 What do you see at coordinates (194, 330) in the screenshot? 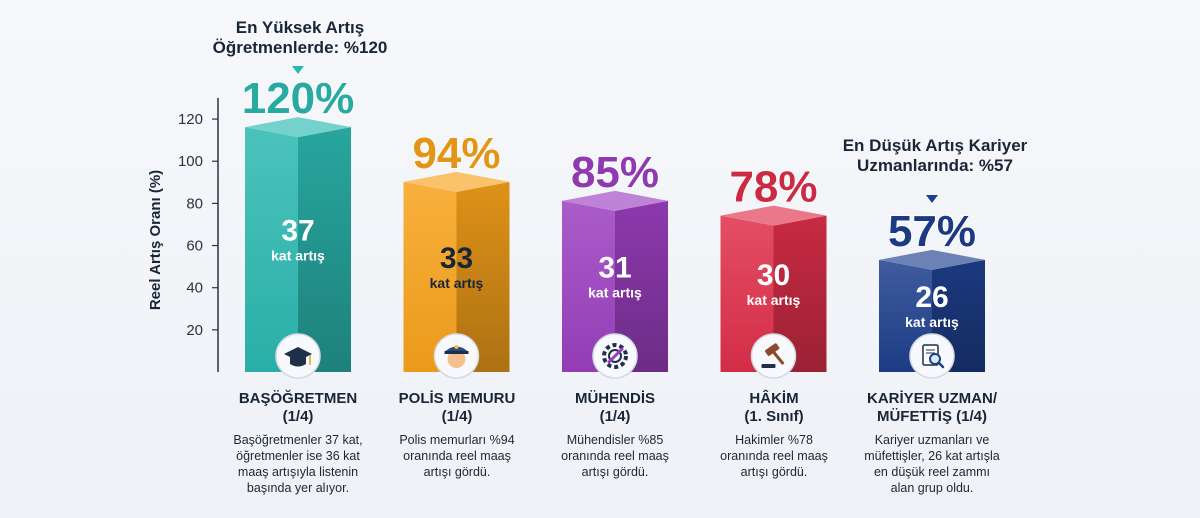
I see `y-tick-label: 20` at bounding box center [194, 330].